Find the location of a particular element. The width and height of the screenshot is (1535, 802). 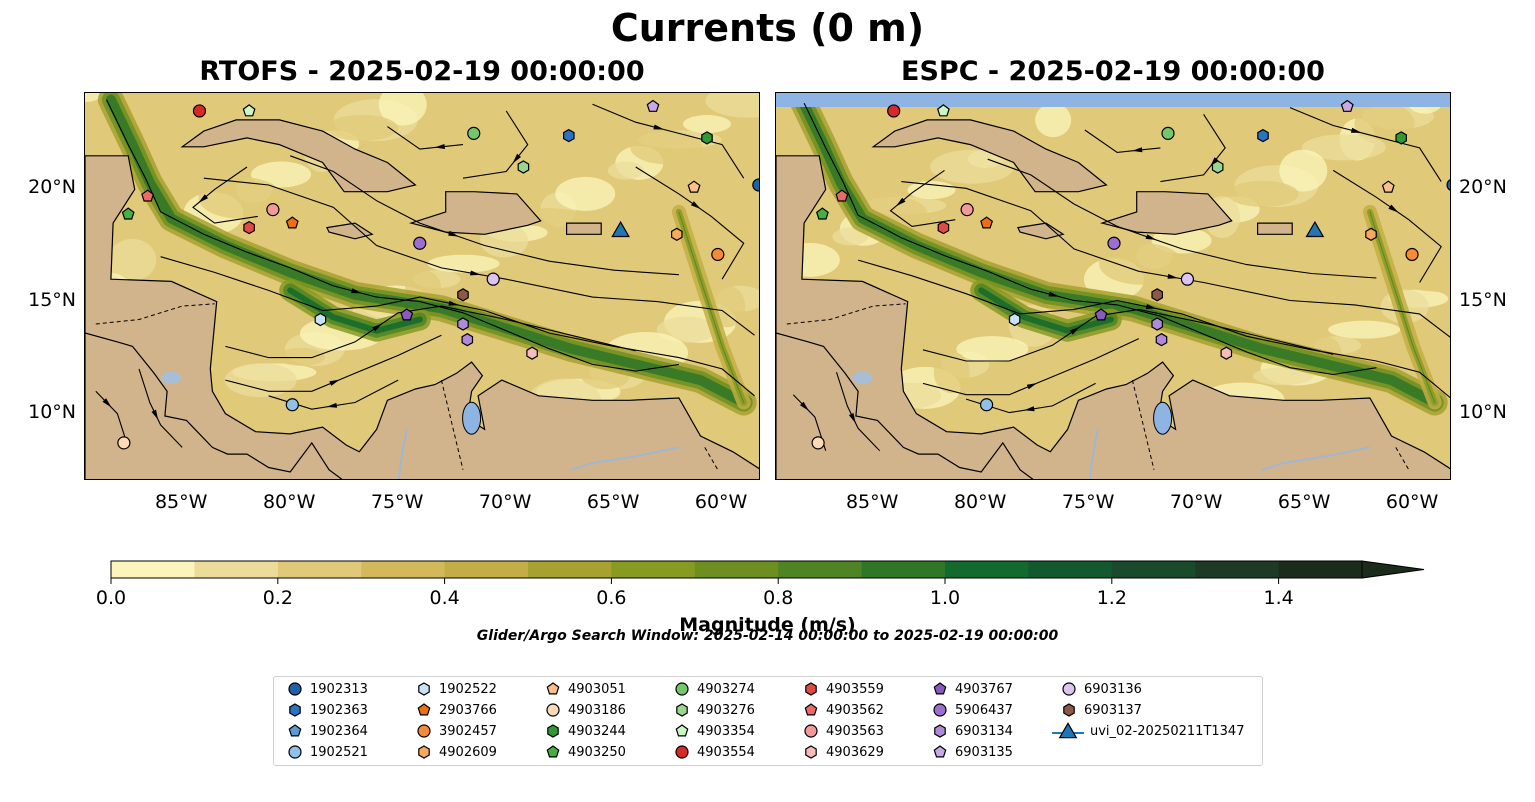

legend-item-label: uvi_02-20250211T1347 is located at coordinates (1167, 731).